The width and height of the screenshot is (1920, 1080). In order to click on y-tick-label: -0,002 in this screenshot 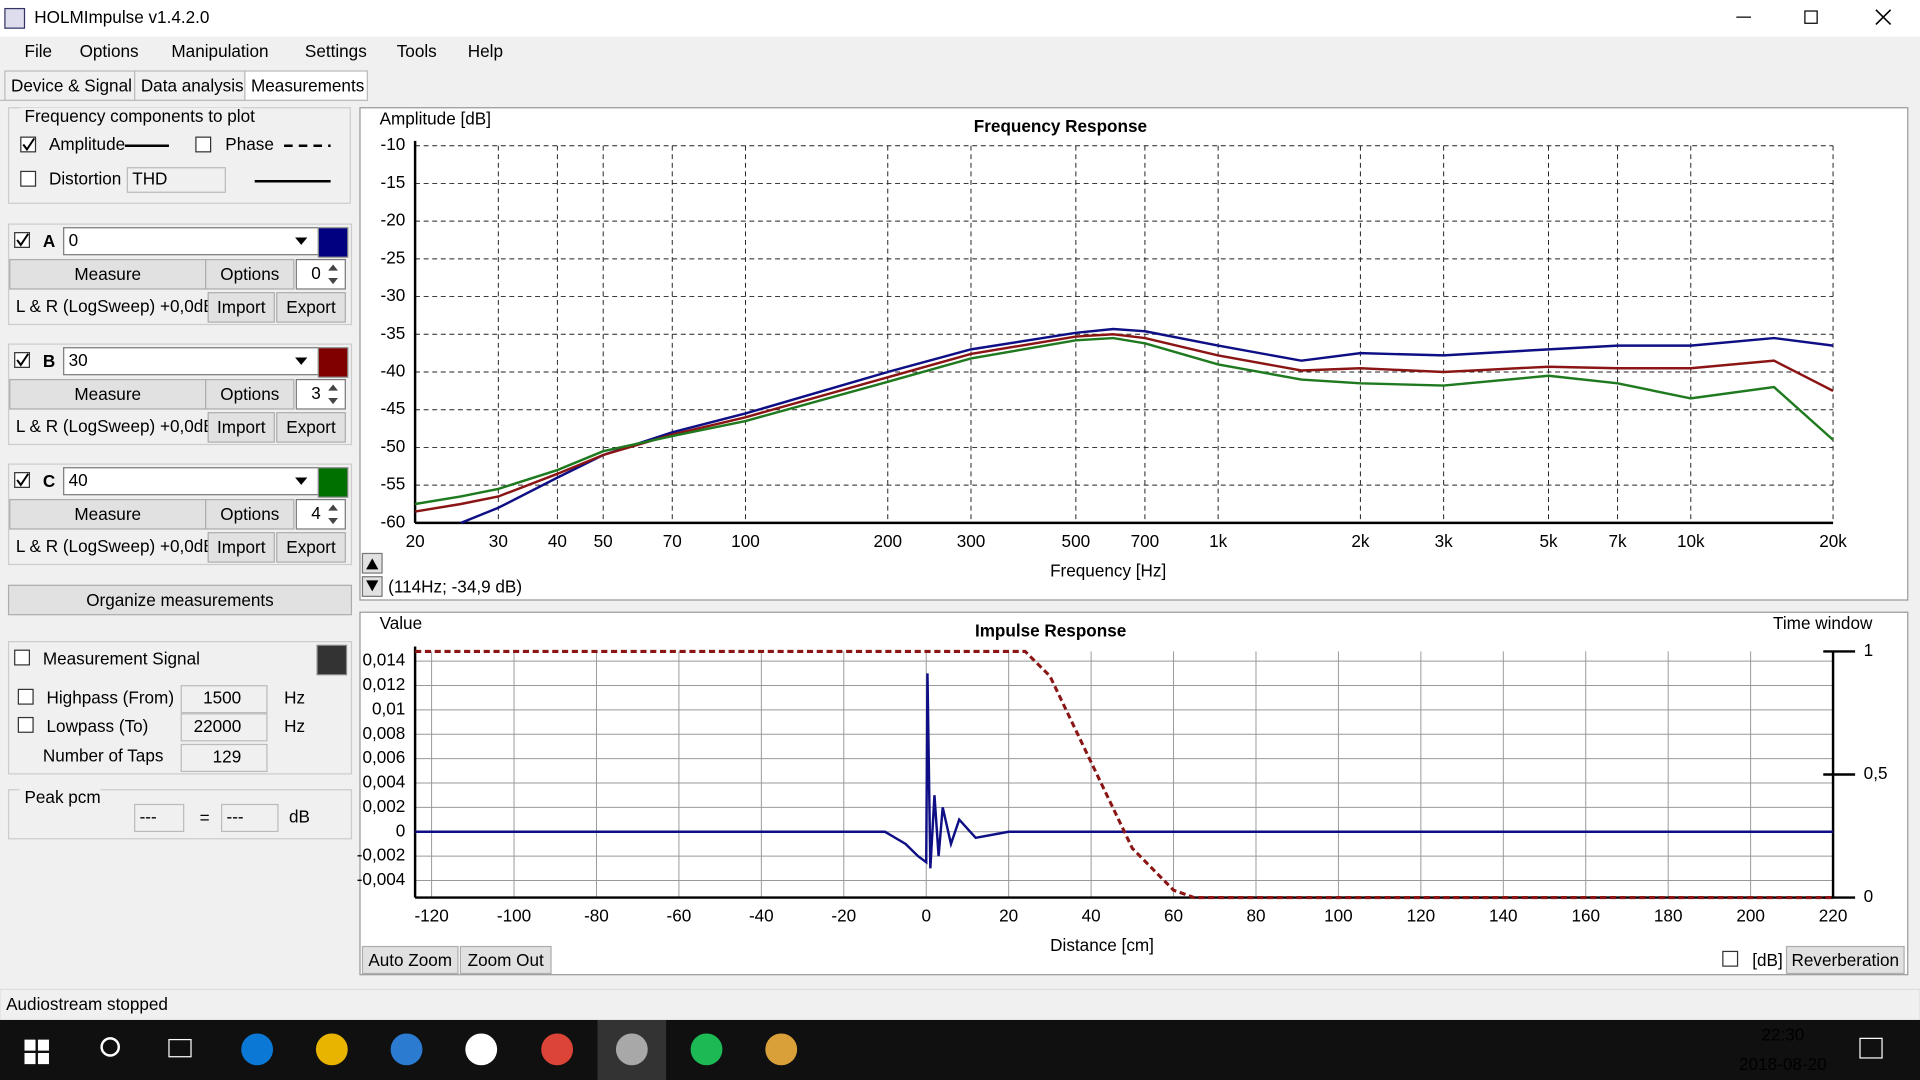, I will do `click(381, 855)`.